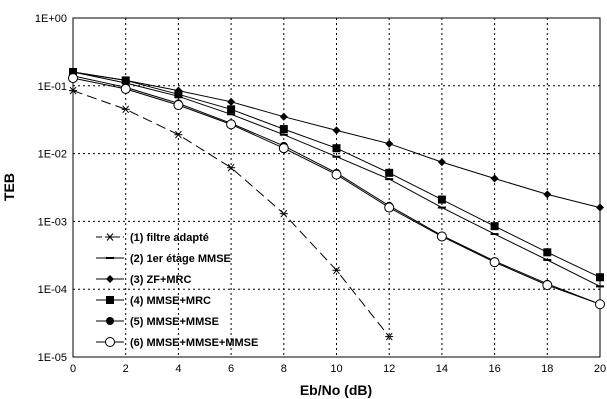 This screenshot has width=607, height=399. I want to click on legend-entry-3: (3) ZF+MRC, so click(143, 280).